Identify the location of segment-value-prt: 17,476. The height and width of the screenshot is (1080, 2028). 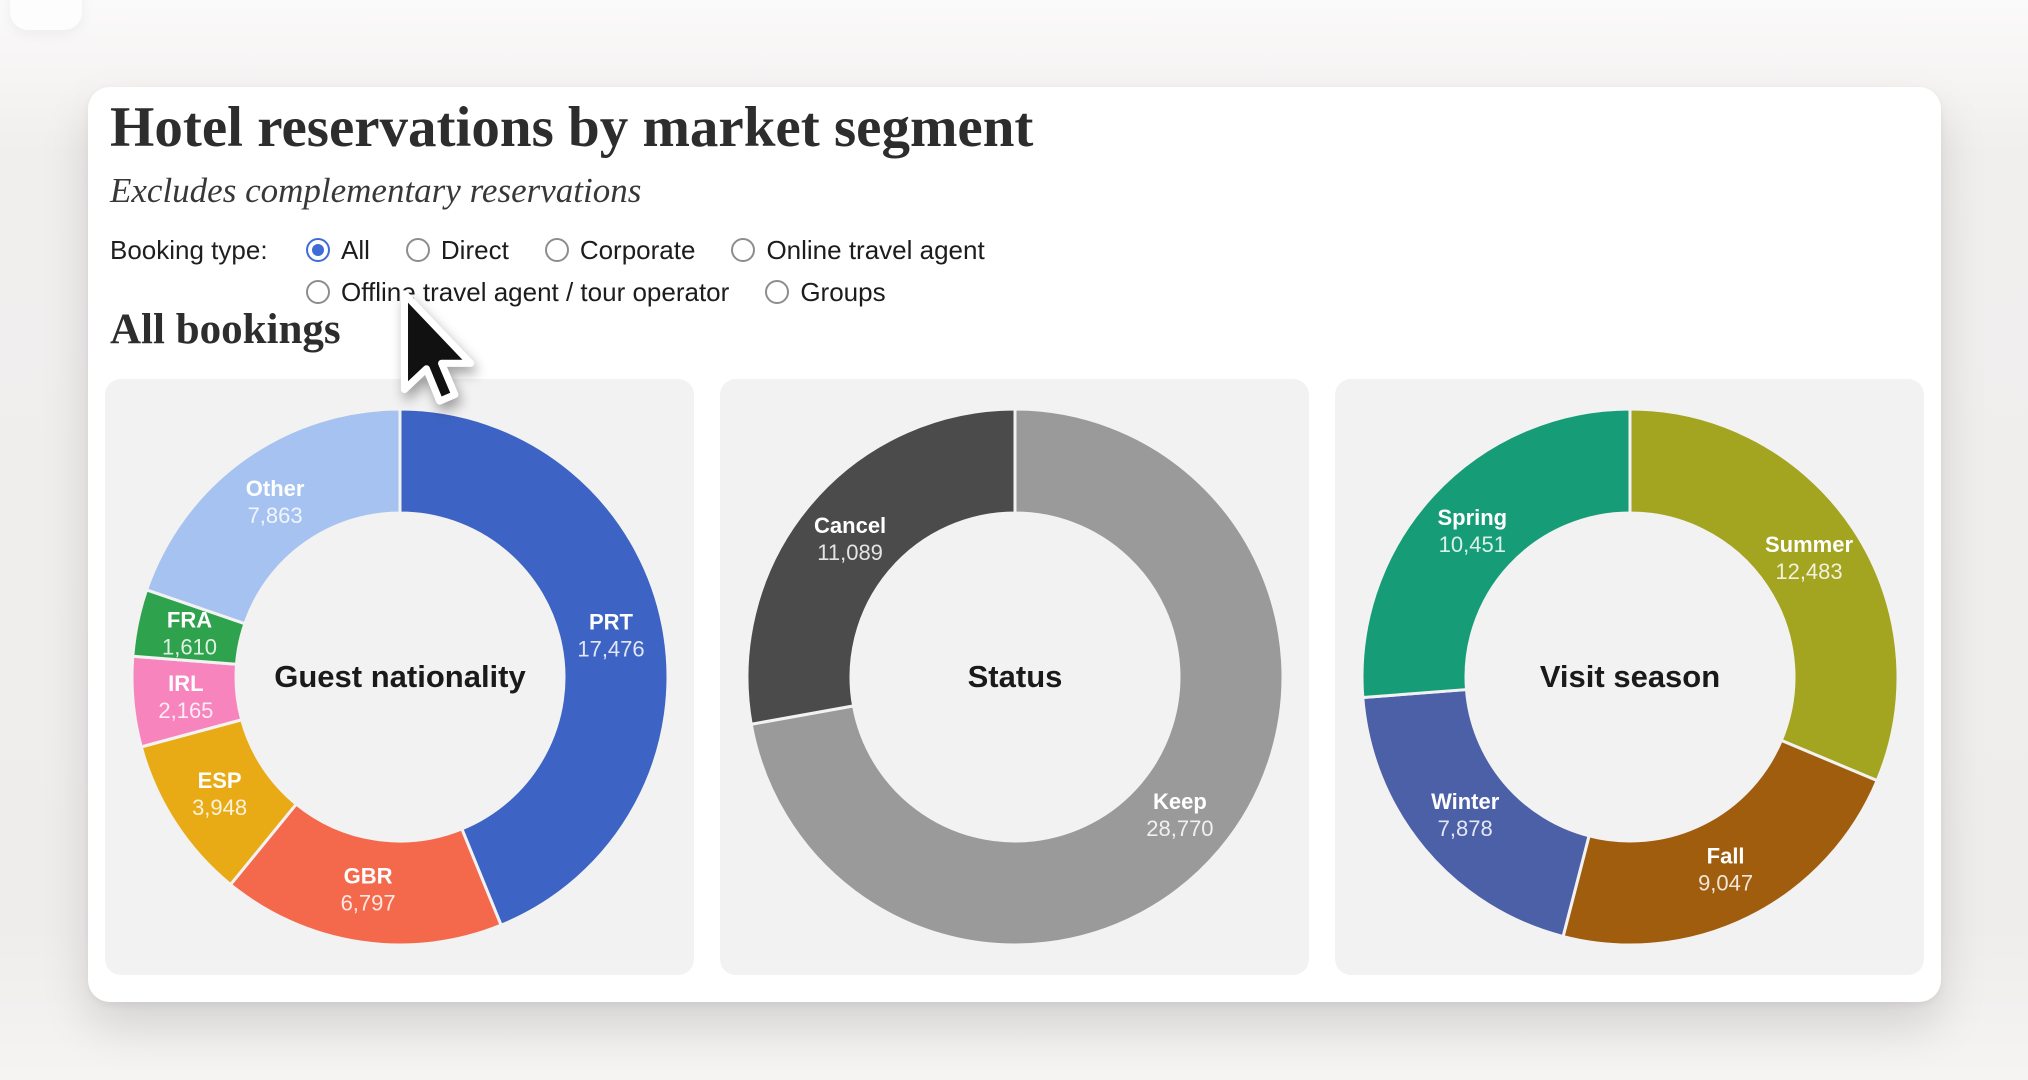
(610, 649).